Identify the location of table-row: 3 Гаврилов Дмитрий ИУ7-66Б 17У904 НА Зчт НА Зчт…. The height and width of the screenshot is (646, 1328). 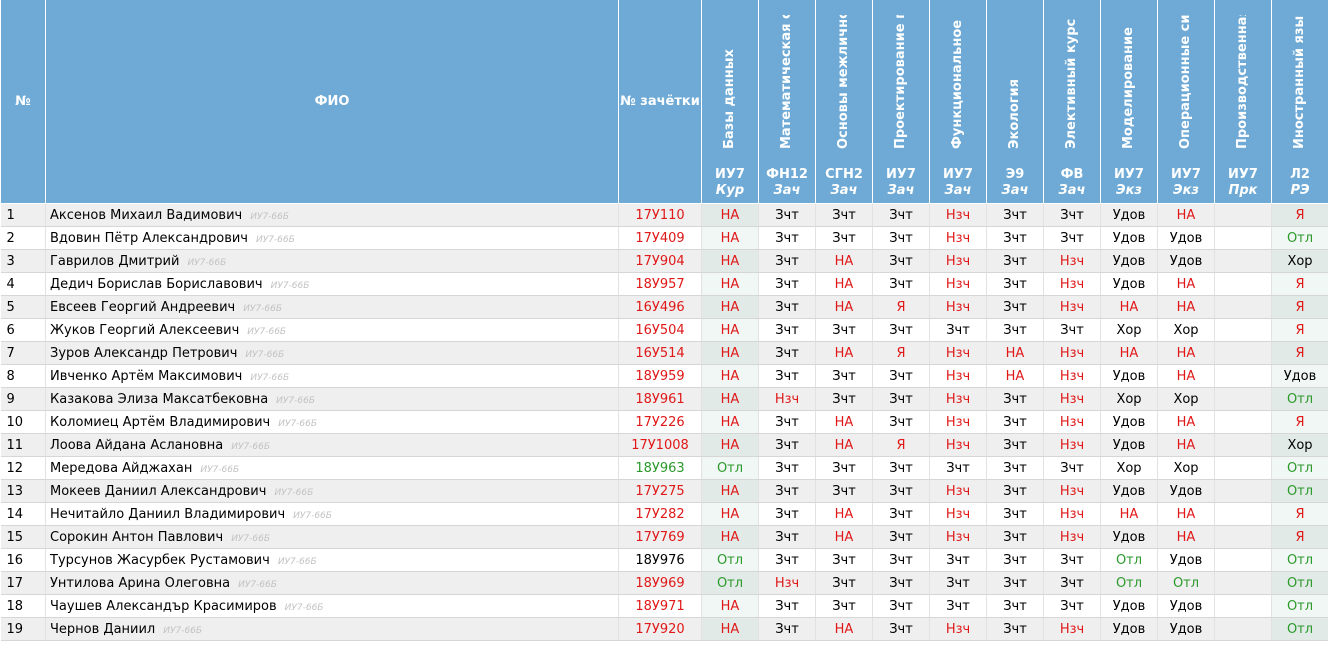
(664, 261).